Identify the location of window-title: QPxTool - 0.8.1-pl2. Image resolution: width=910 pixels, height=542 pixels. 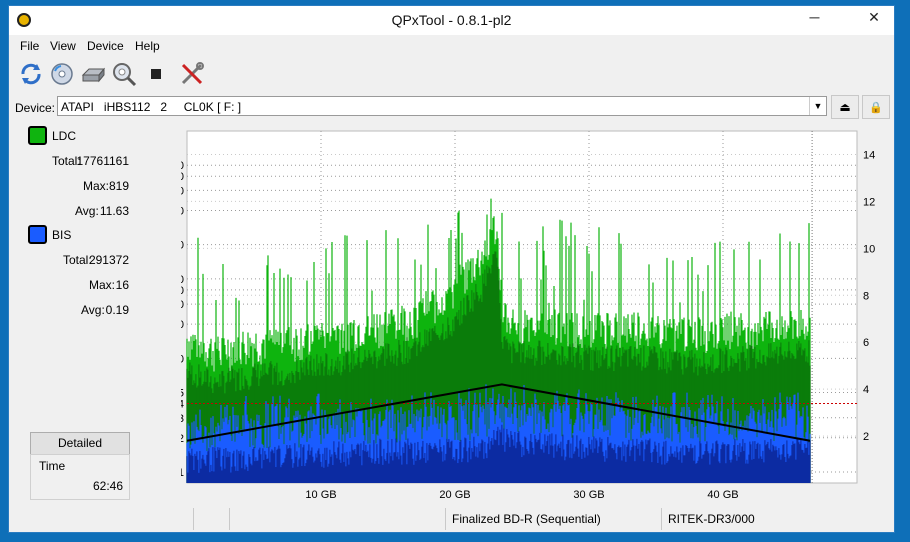
(451, 20).